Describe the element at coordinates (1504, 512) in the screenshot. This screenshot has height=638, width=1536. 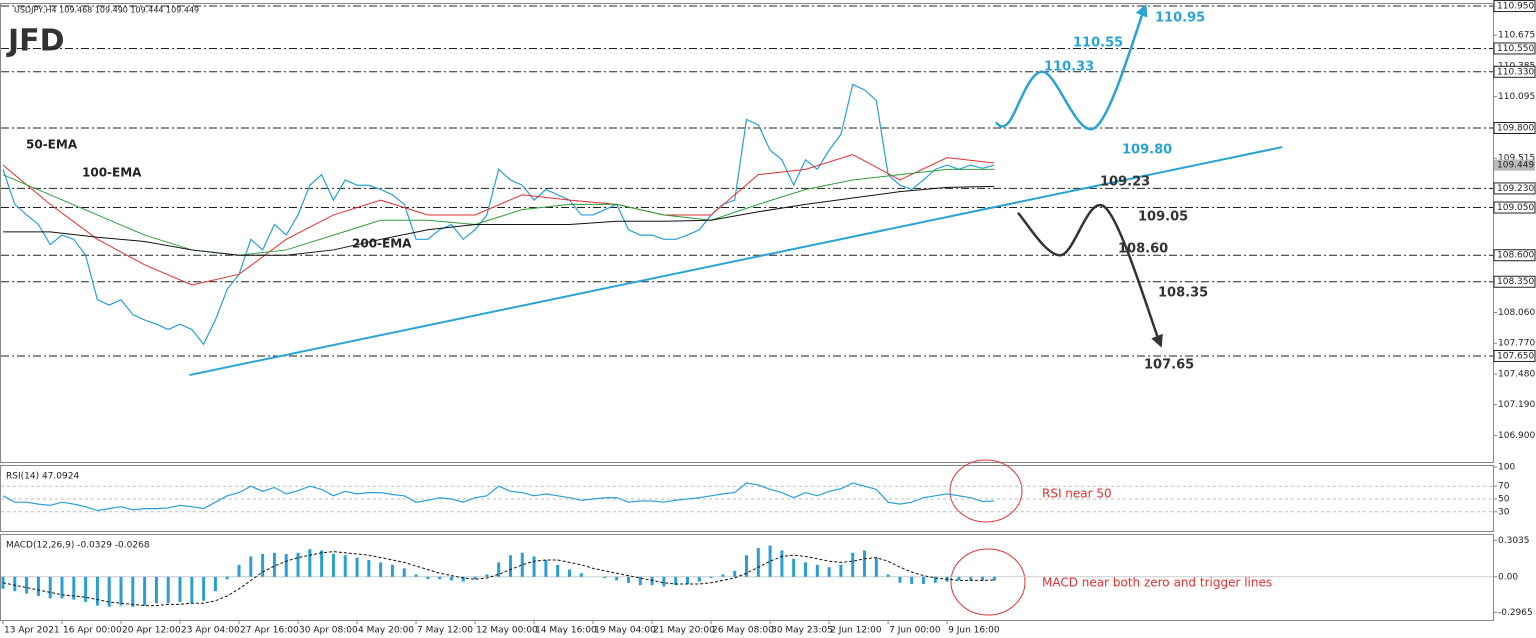
I see `y-tick-label: 30` at that location.